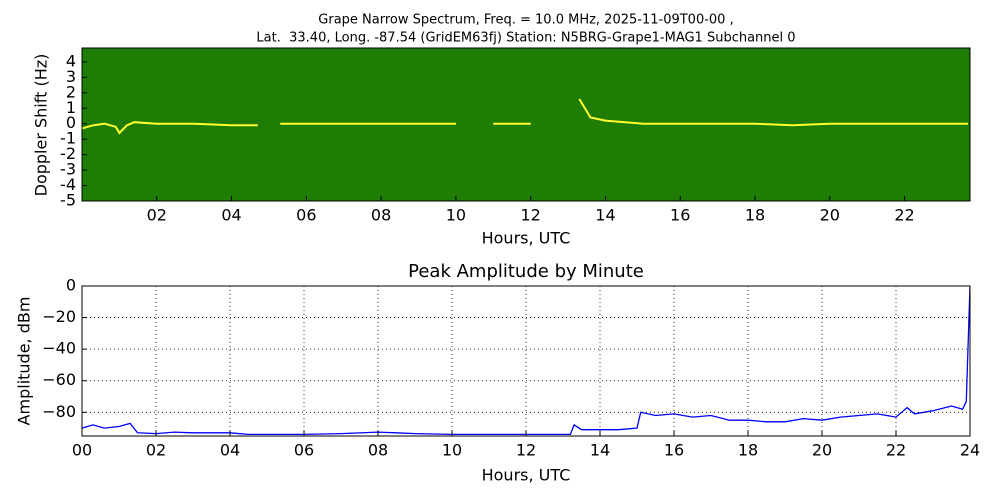 This screenshot has width=1000, height=500. I want to click on y-tick-label: 3, so click(71, 76).